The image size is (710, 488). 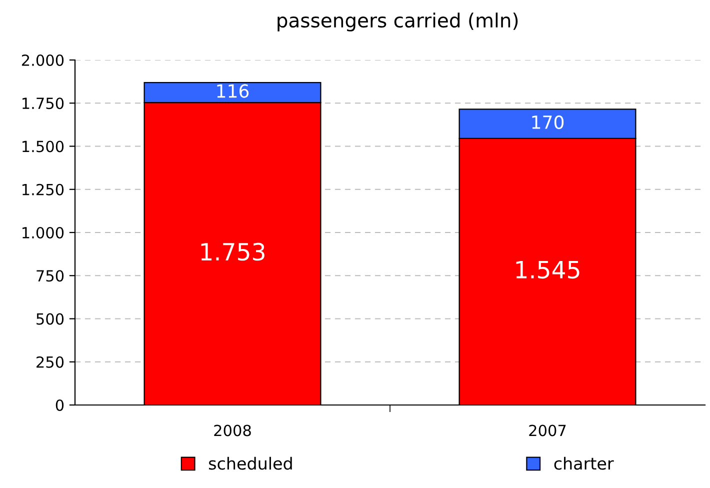 I want to click on y-tick-label: 1.250, so click(x=43, y=190).